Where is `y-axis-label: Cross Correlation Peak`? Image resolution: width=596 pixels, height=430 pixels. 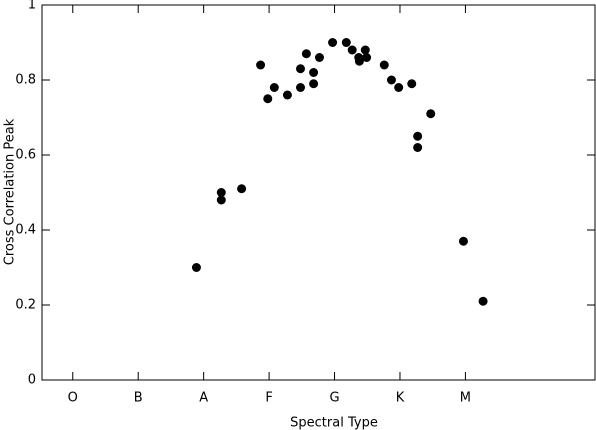
y-axis-label: Cross Correlation Peak is located at coordinates (10, 191).